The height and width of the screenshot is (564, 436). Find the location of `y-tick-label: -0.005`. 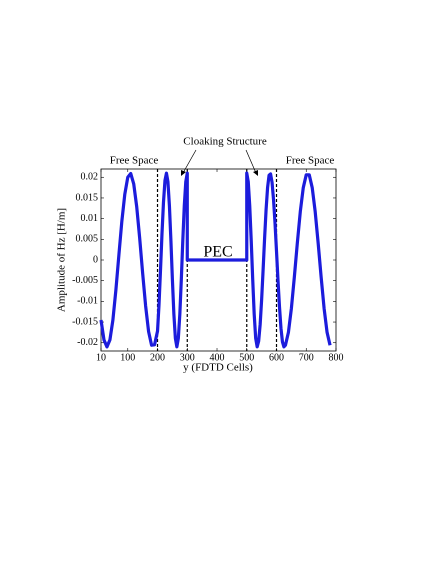

y-tick-label: -0.005 is located at coordinates (85, 280).